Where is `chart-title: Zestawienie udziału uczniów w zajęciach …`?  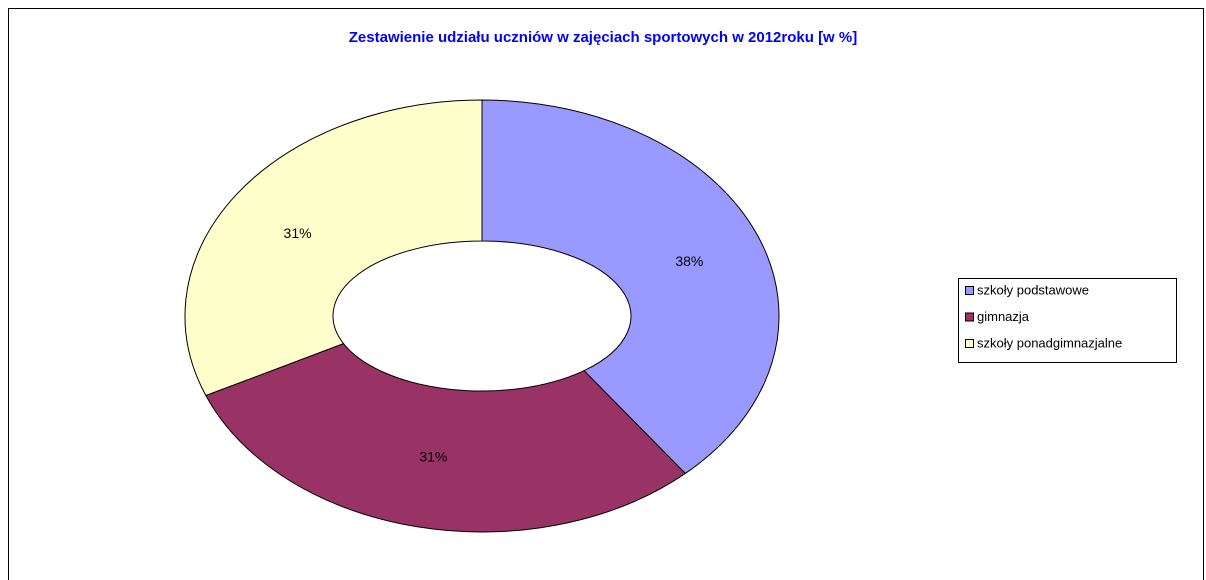 chart-title: Zestawienie udziału uczniów w zajęciach … is located at coordinates (603, 37).